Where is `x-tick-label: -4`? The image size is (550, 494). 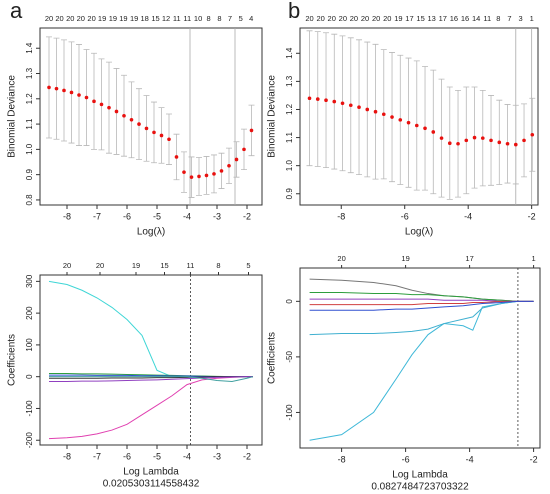 x-tick-label: -4 is located at coordinates (187, 216).